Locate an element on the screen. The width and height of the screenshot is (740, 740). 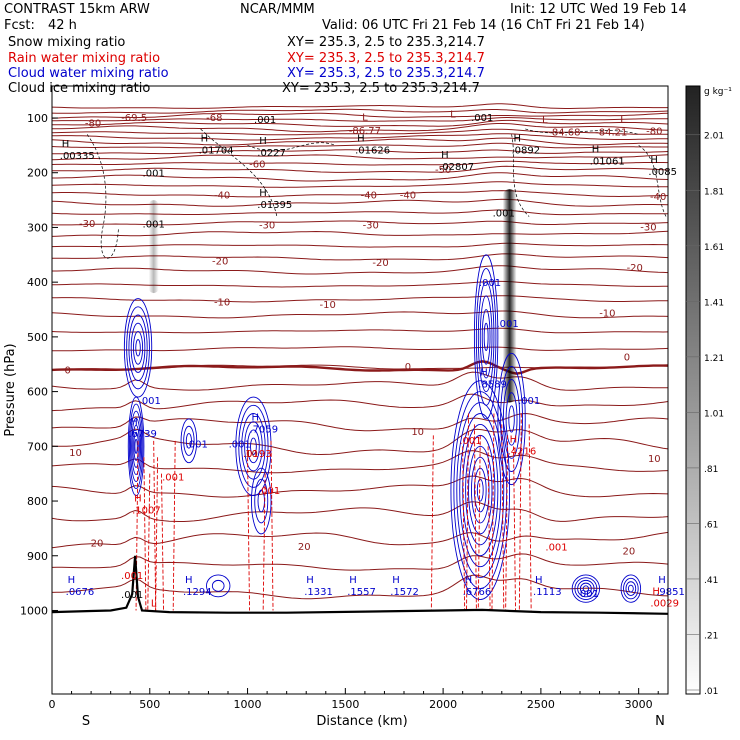
fcst-label: Fcst: is located at coordinates (19, 25).